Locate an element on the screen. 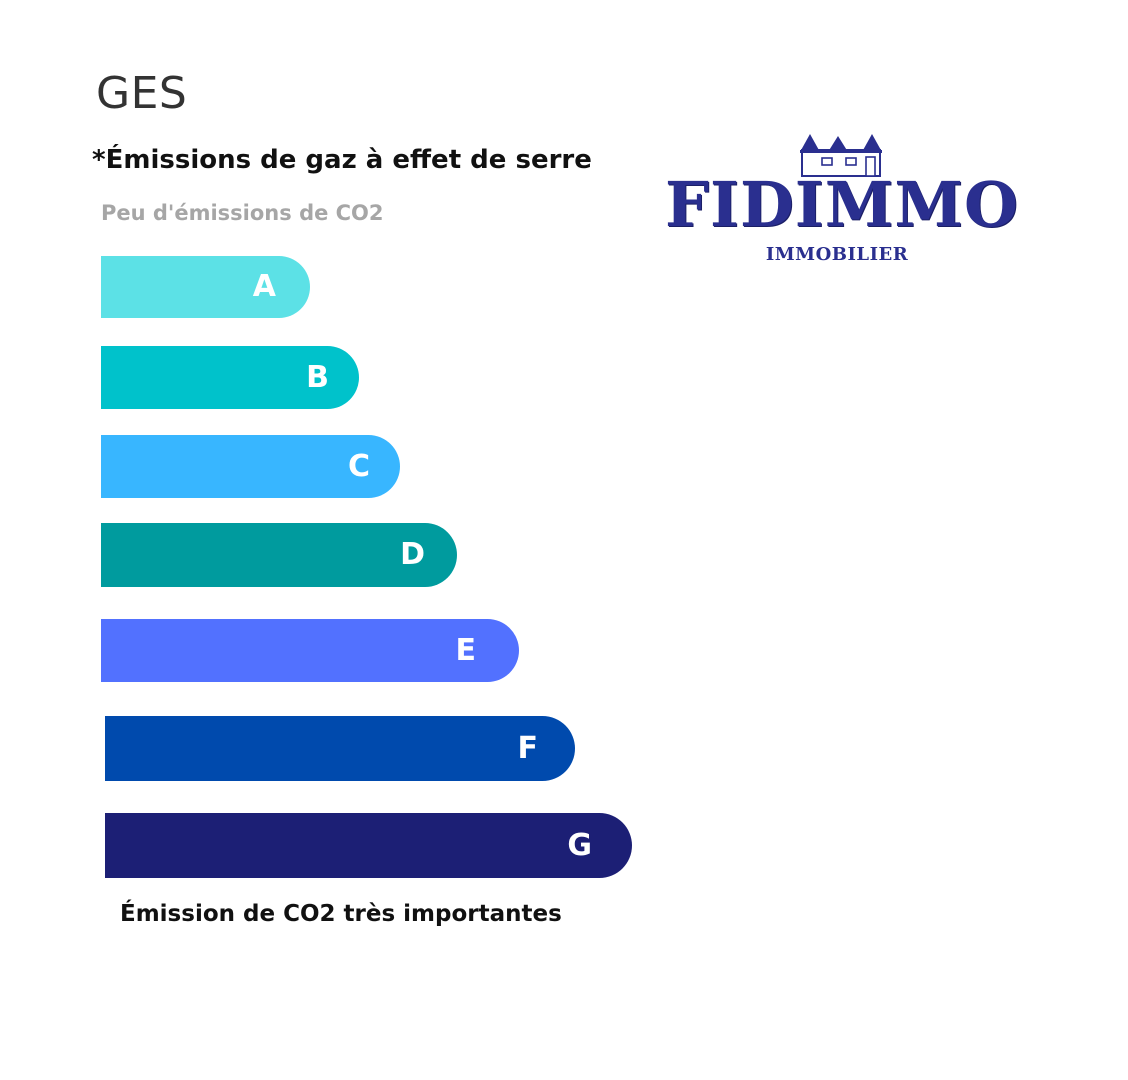 The width and height of the screenshot is (1128, 1080). ges-bar-letter-d: D is located at coordinates (412, 554).